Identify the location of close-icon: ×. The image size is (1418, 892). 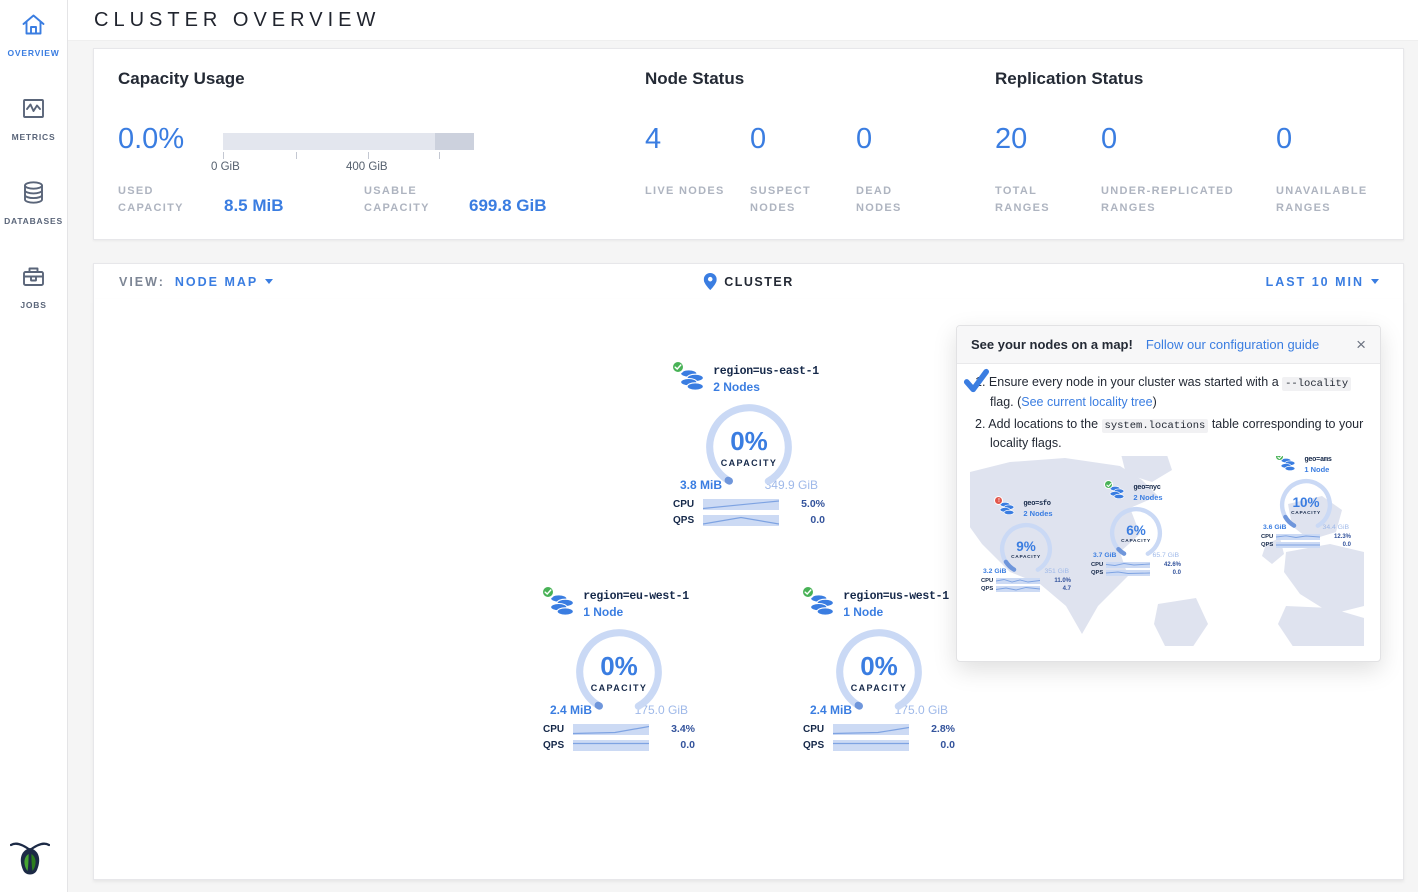
(1361, 344).